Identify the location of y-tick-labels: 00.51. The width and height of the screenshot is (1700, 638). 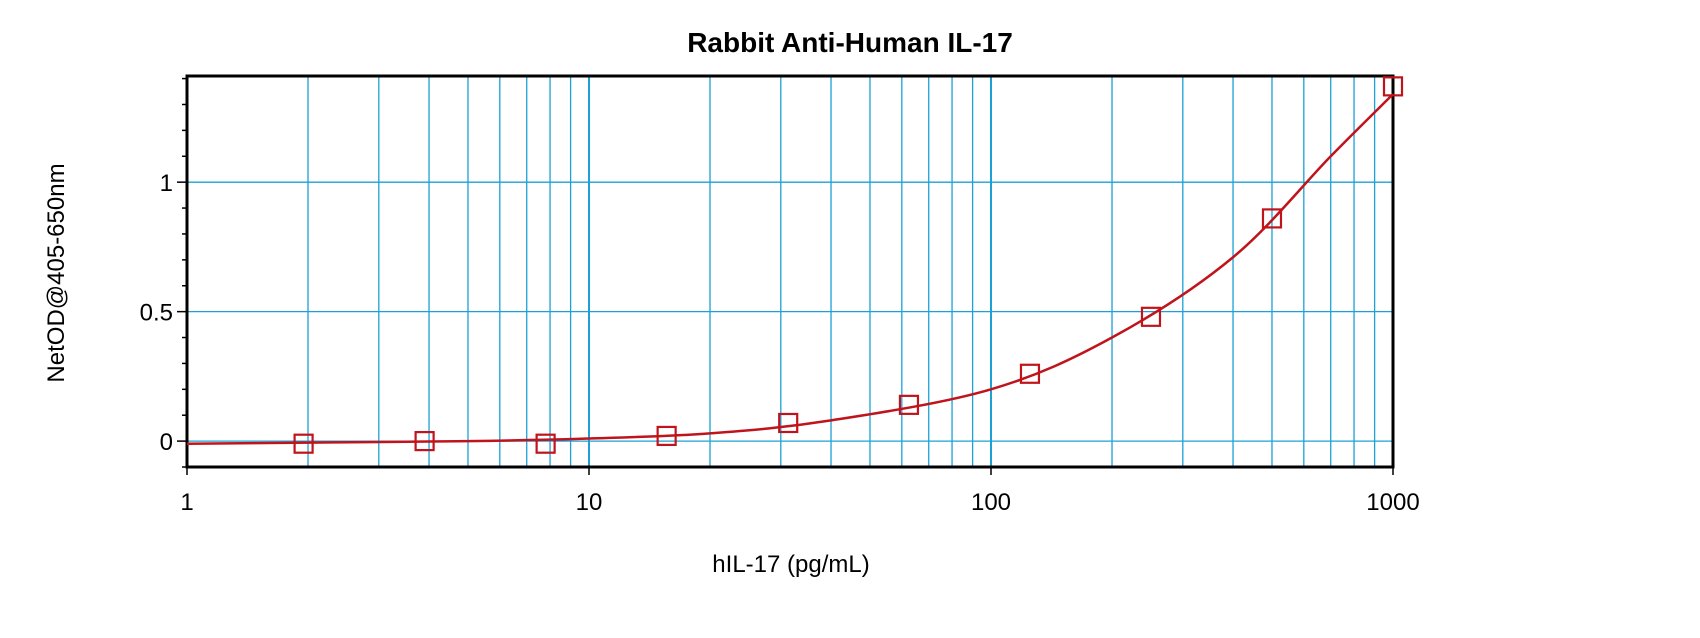
(156, 313).